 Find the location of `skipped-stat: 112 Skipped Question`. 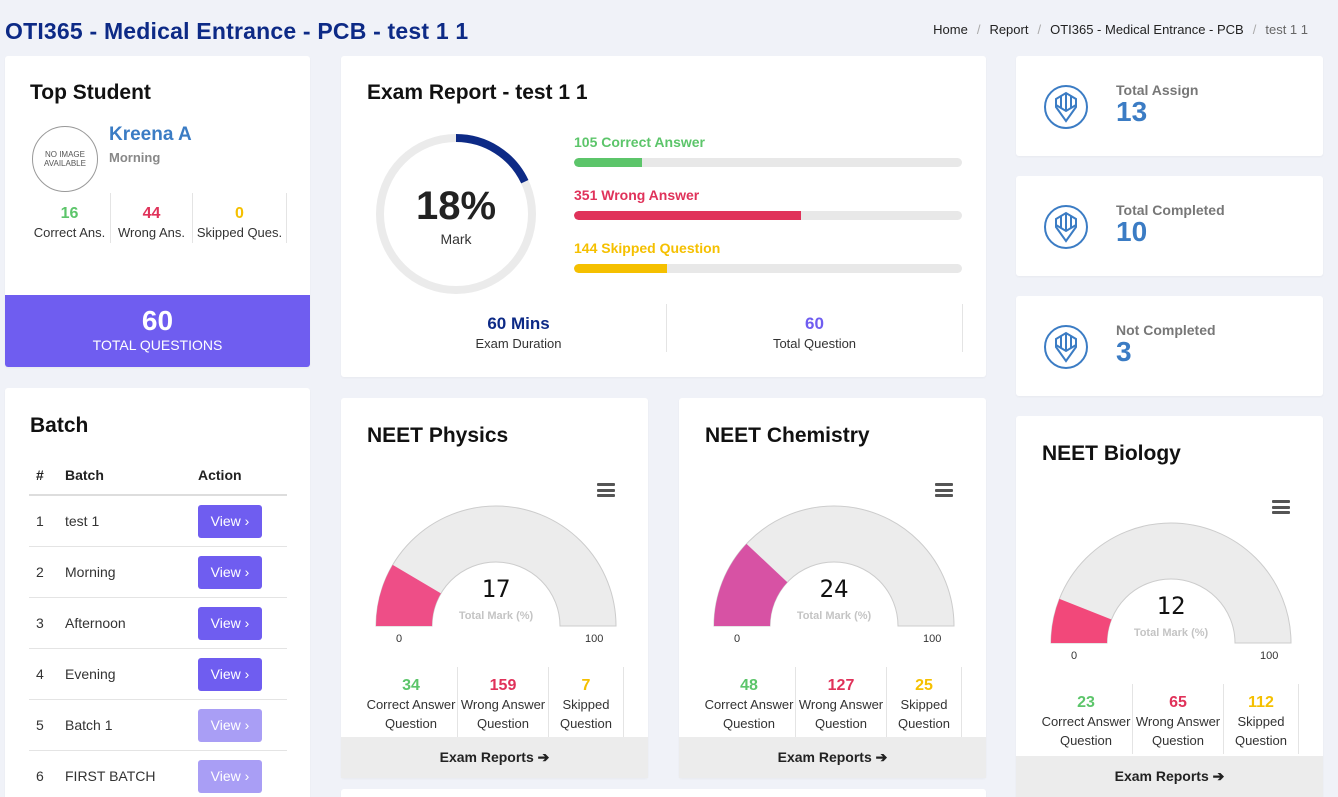

skipped-stat: 112 Skipped Question is located at coordinates (1261, 719).